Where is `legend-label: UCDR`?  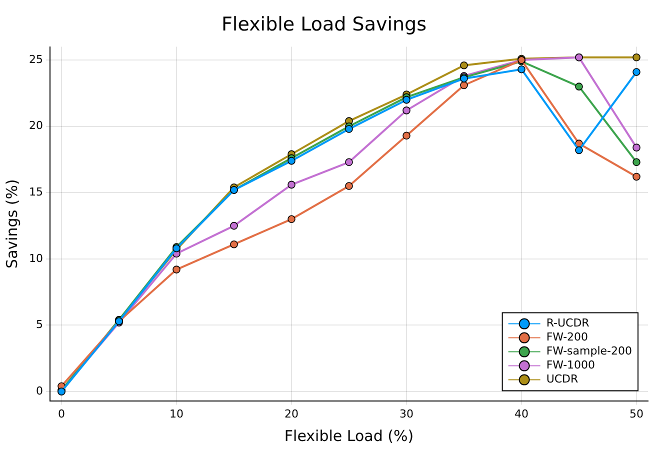 legend-label: UCDR is located at coordinates (562, 379).